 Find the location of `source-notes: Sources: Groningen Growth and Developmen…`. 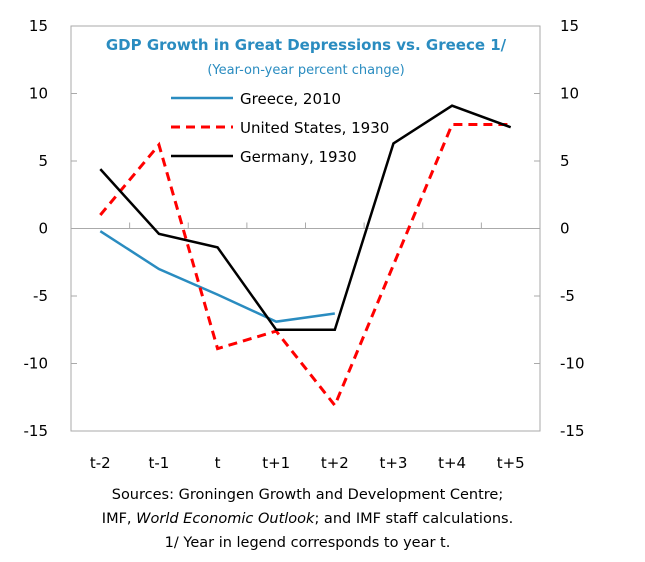

source-notes: Sources: Groningen Growth and Developmen… is located at coordinates (322, 519).